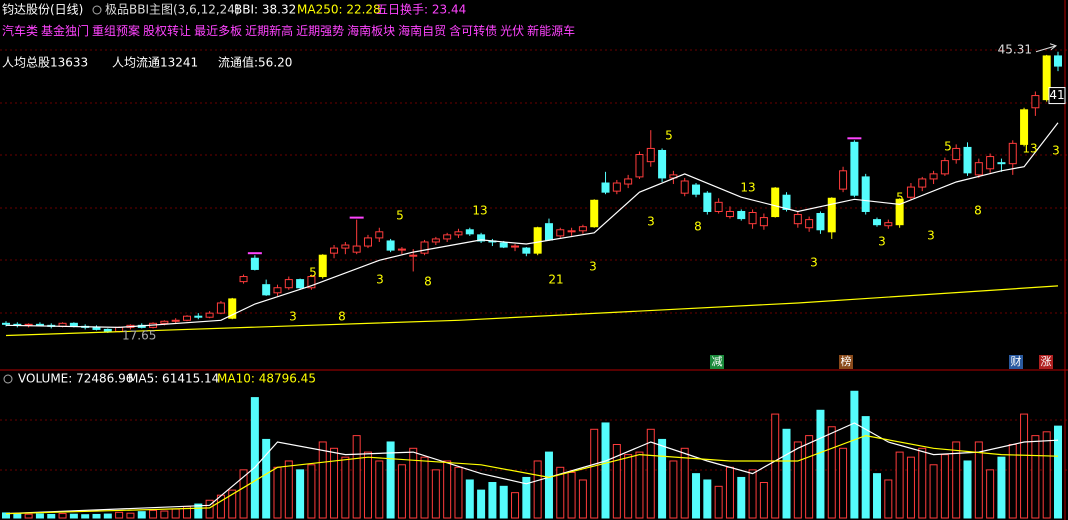 The height and width of the screenshot is (520, 1068). I want to click on legend-entry: MA250: 22.28, so click(339, 10).